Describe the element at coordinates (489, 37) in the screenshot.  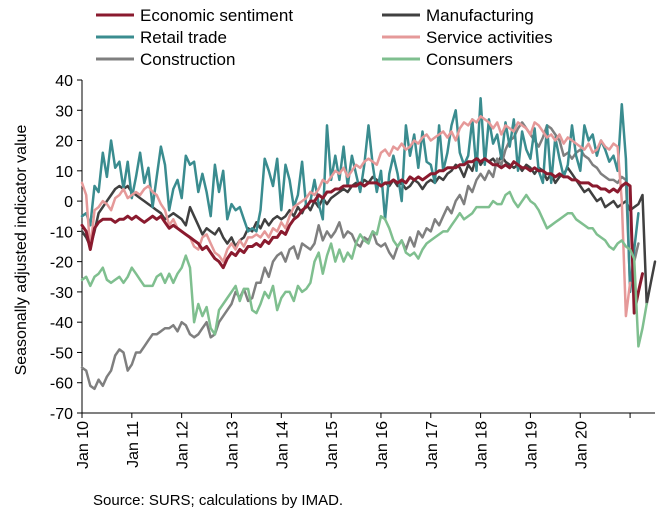
I see `legend-label-service-activities: Service activities` at that location.